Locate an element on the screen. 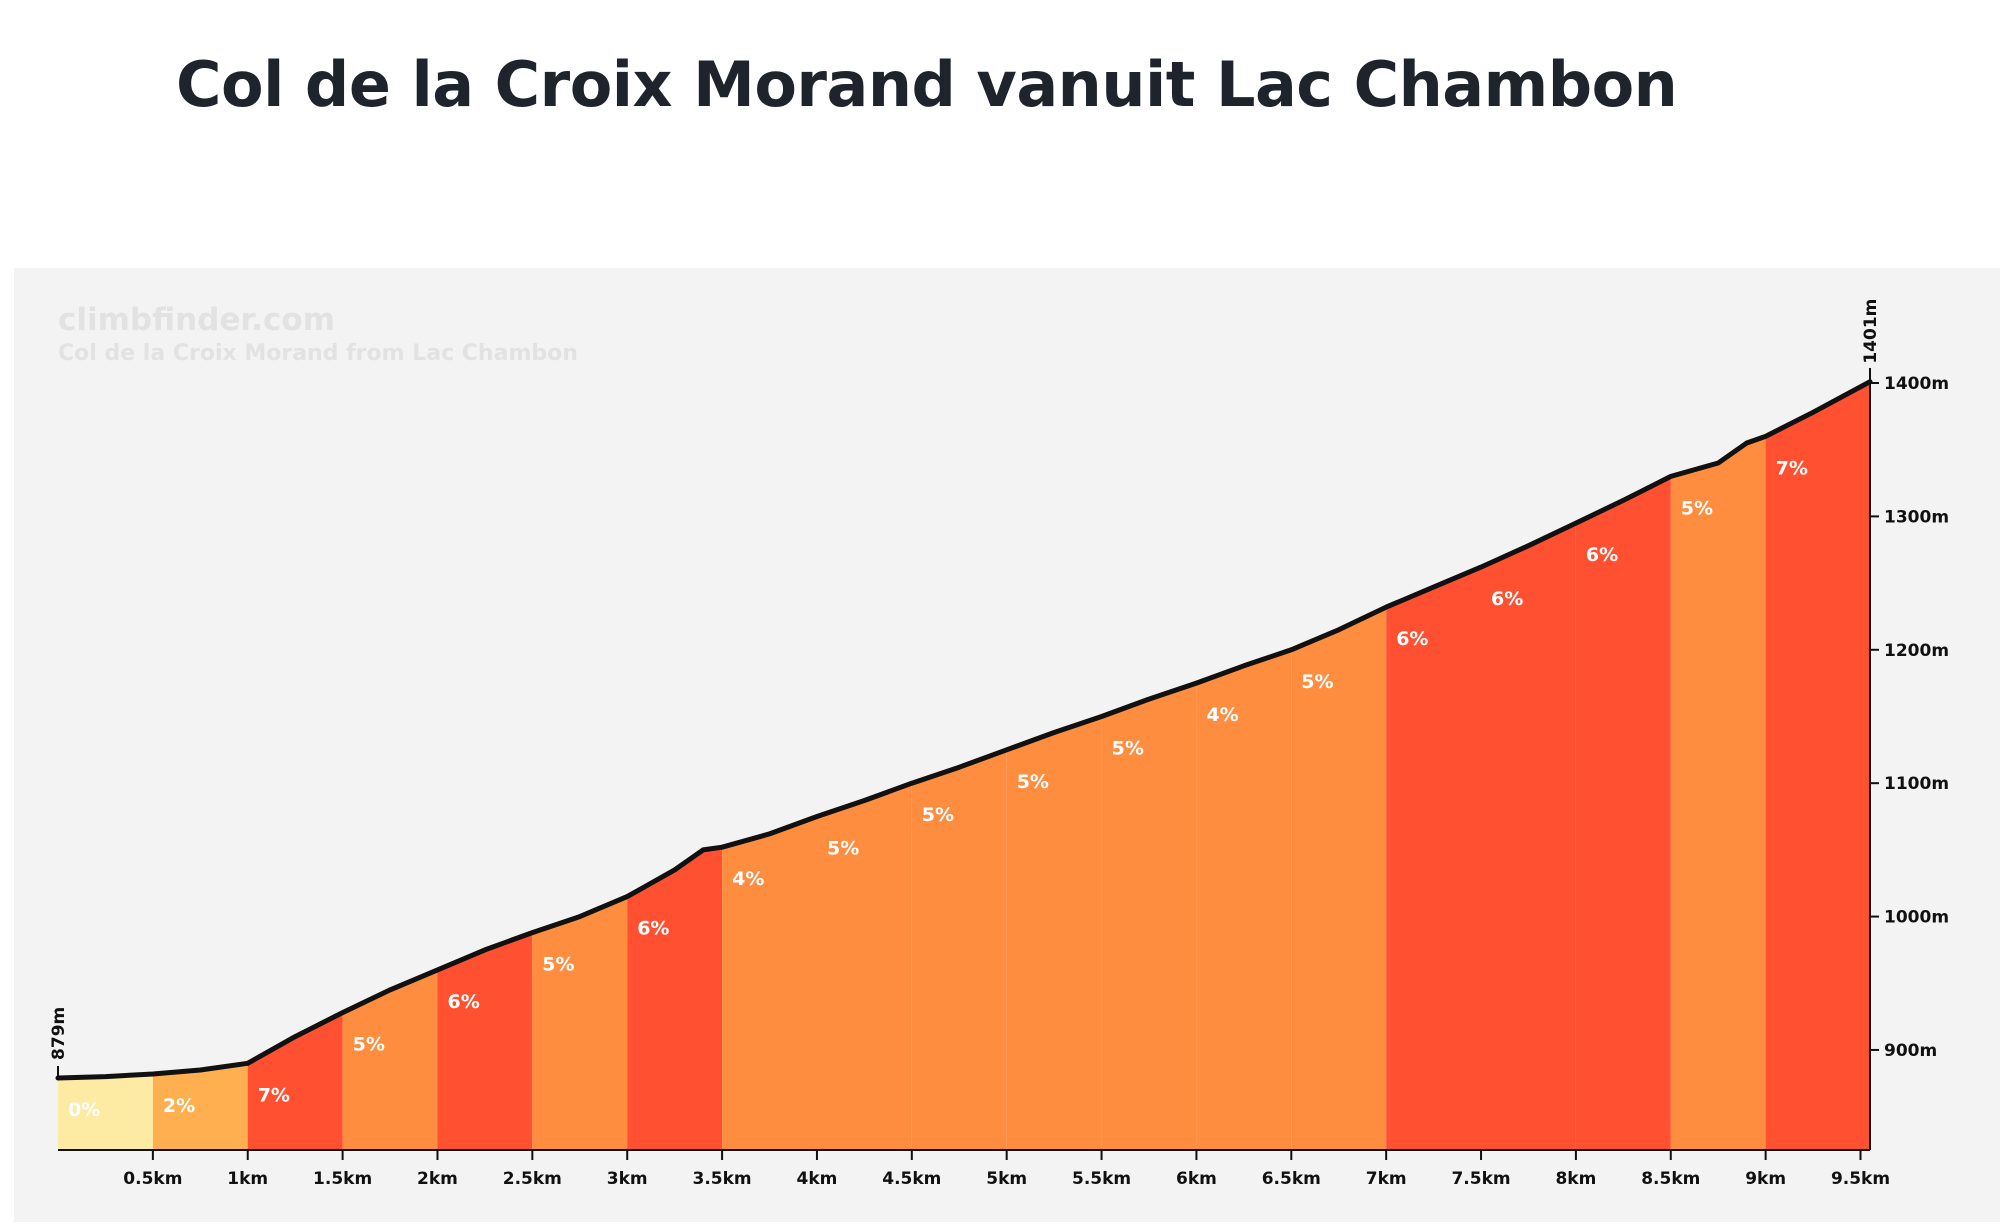 The height and width of the screenshot is (1225, 2000). x-tick-label-5: 3km is located at coordinates (627, 1179).